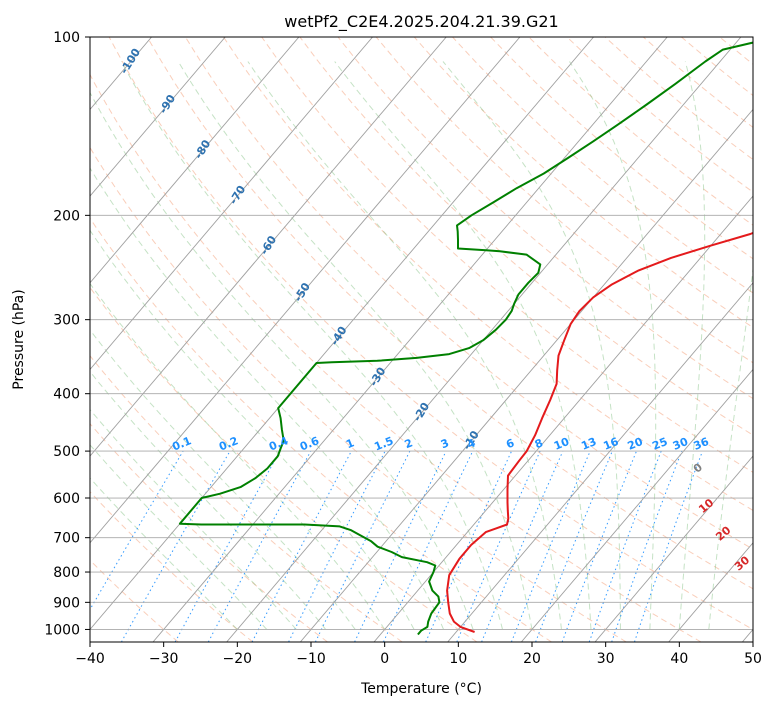 This screenshot has height=708, width=775. What do you see at coordinates (532, 659) in the screenshot?
I see `x-tick-label: 20` at bounding box center [532, 659].